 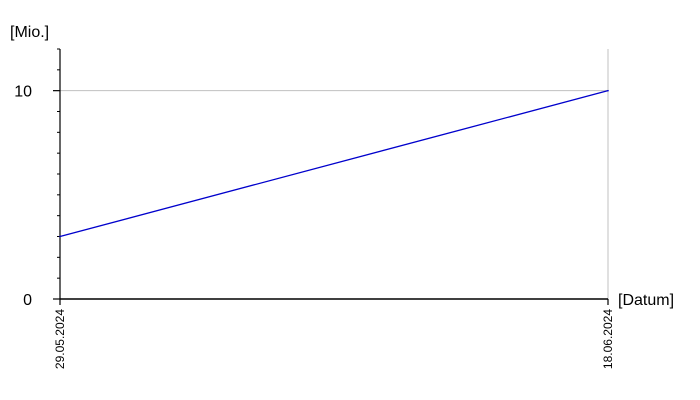 I want to click on y-tick-label: 0, so click(x=27, y=300).